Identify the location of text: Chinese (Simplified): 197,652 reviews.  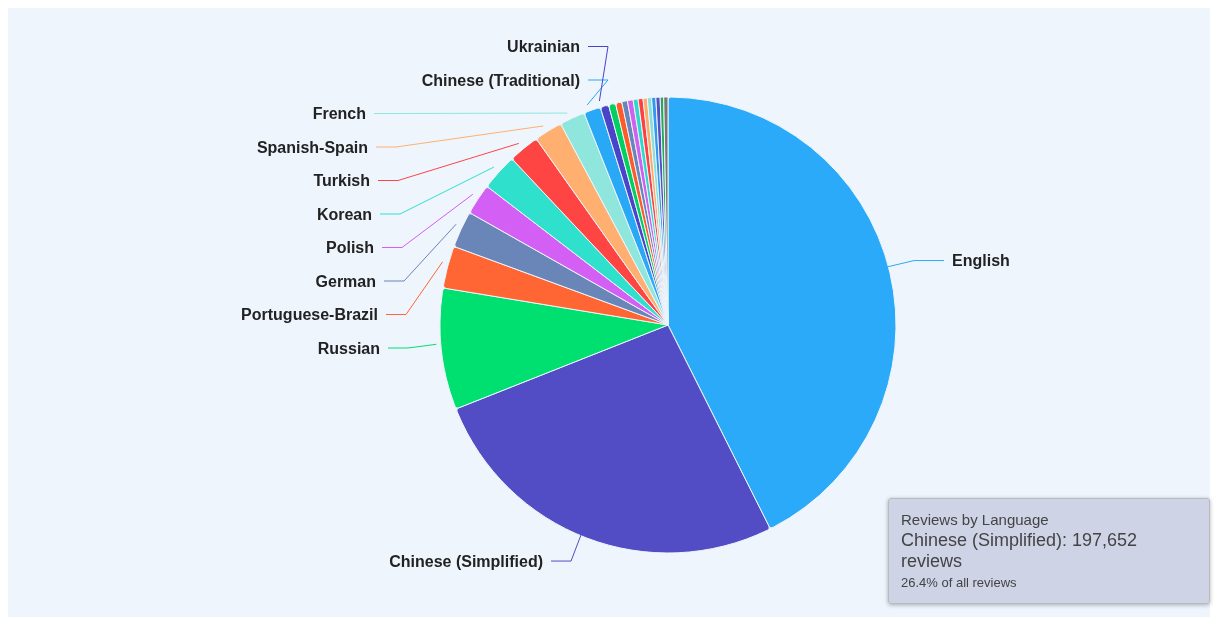
(1020, 551).